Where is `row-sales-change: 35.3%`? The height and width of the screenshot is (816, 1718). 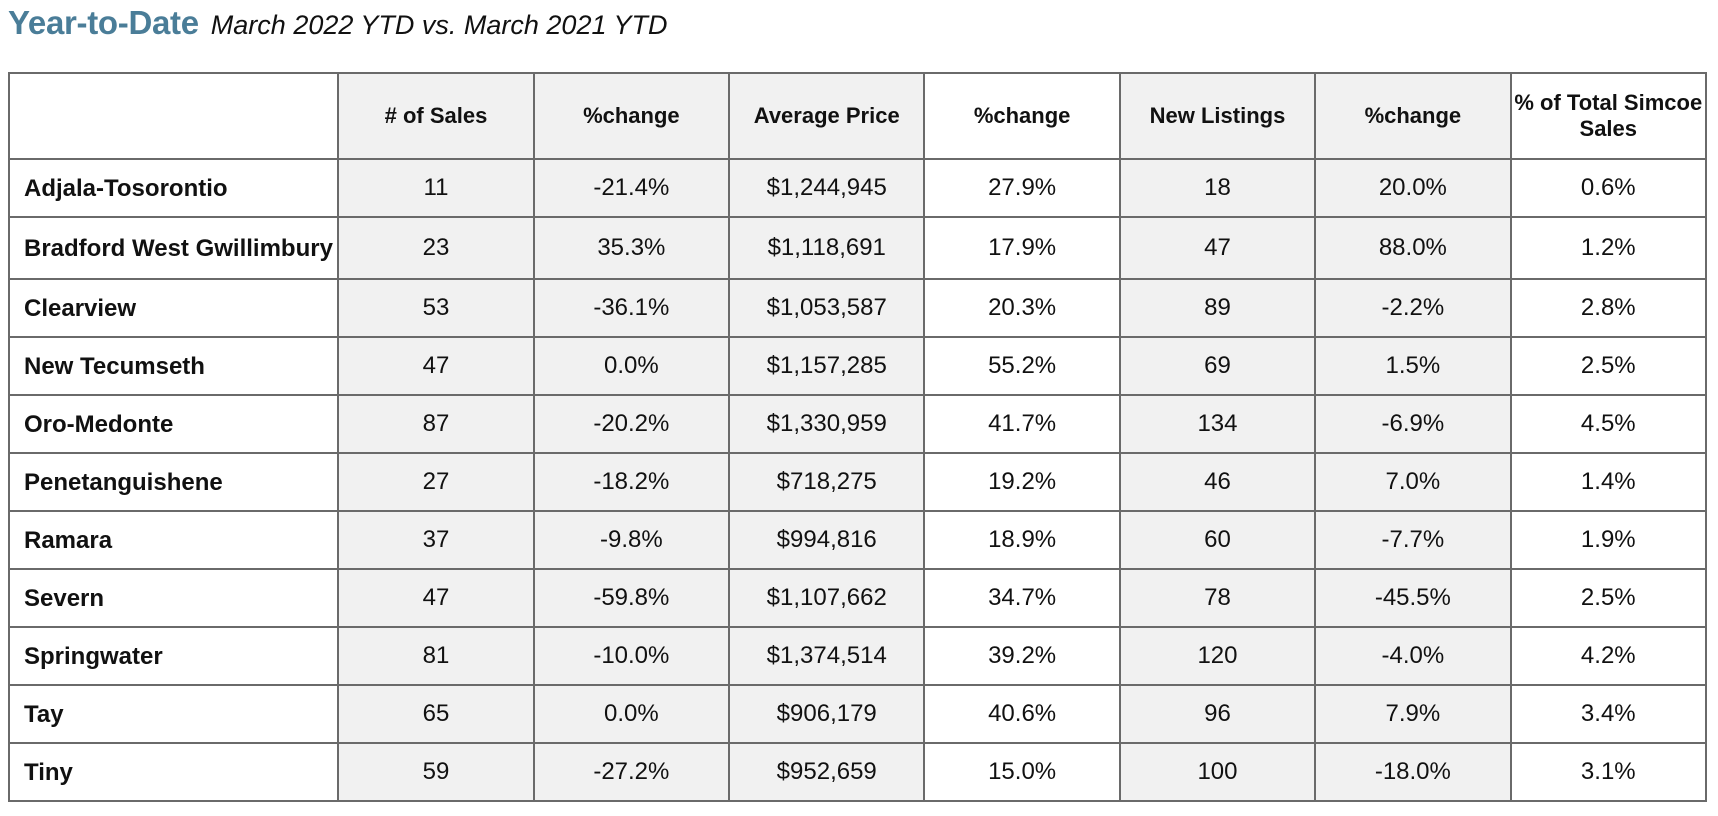
row-sales-change: 35.3% is located at coordinates (631, 248).